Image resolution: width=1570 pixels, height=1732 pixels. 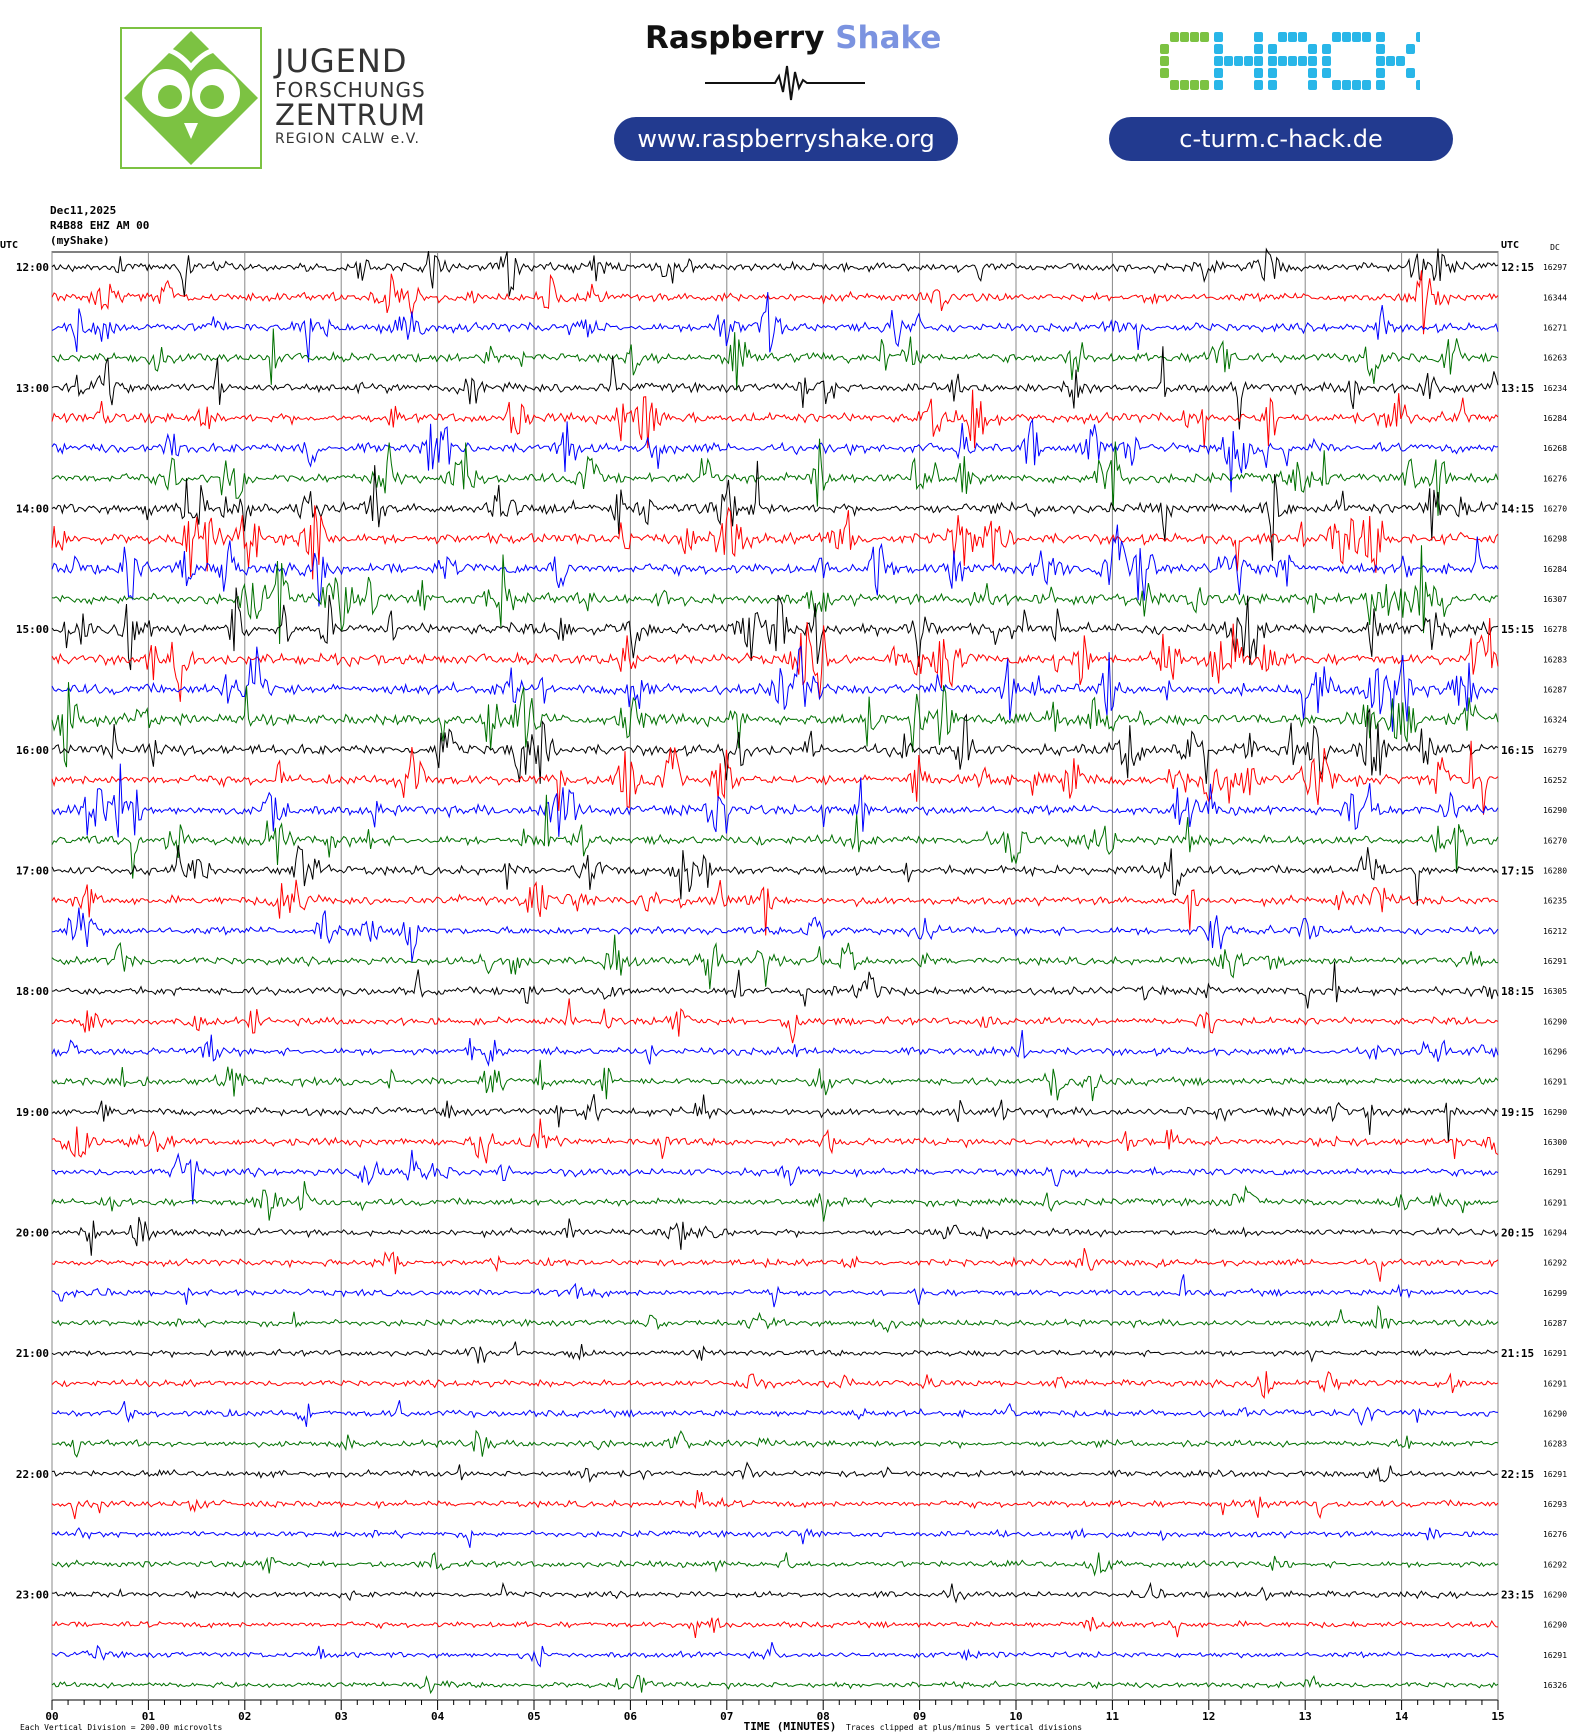 I want to click on dc-offset-label: 16270, so click(x=1555, y=508).